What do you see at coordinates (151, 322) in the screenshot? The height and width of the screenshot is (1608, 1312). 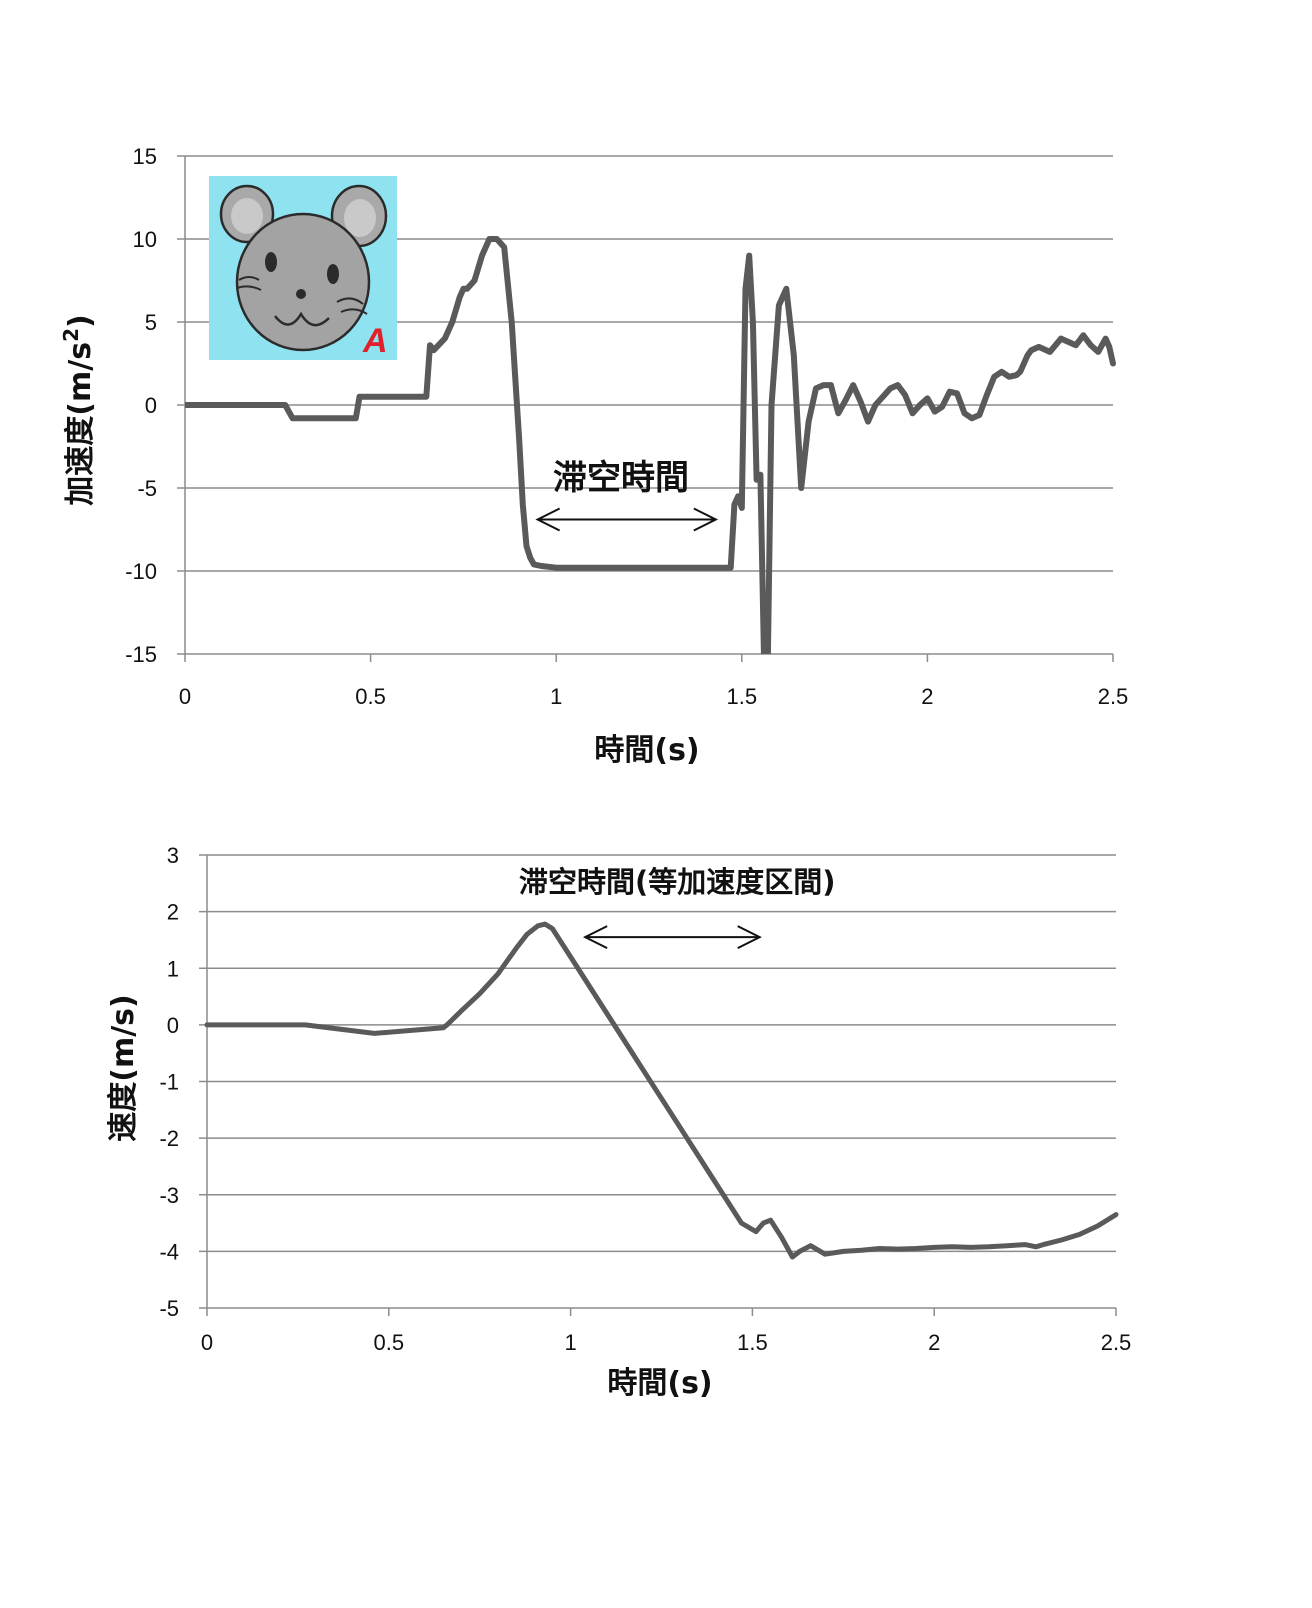 I see `y-tick-label: 5` at bounding box center [151, 322].